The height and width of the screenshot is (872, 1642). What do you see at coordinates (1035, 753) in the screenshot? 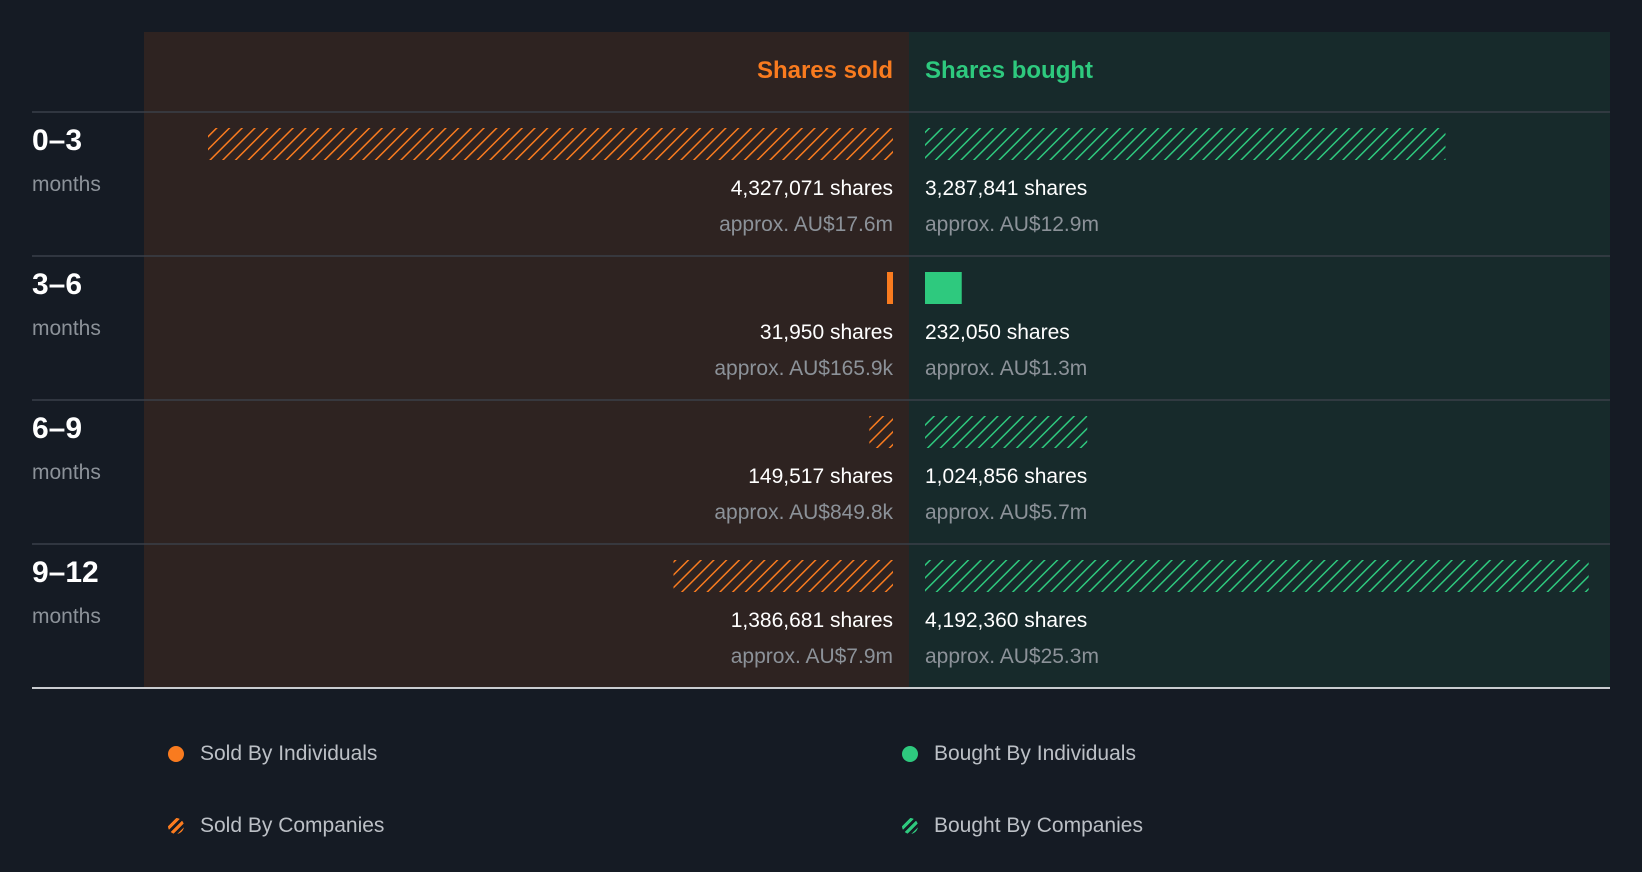
I see `legend-label: Bought By Individuals` at bounding box center [1035, 753].